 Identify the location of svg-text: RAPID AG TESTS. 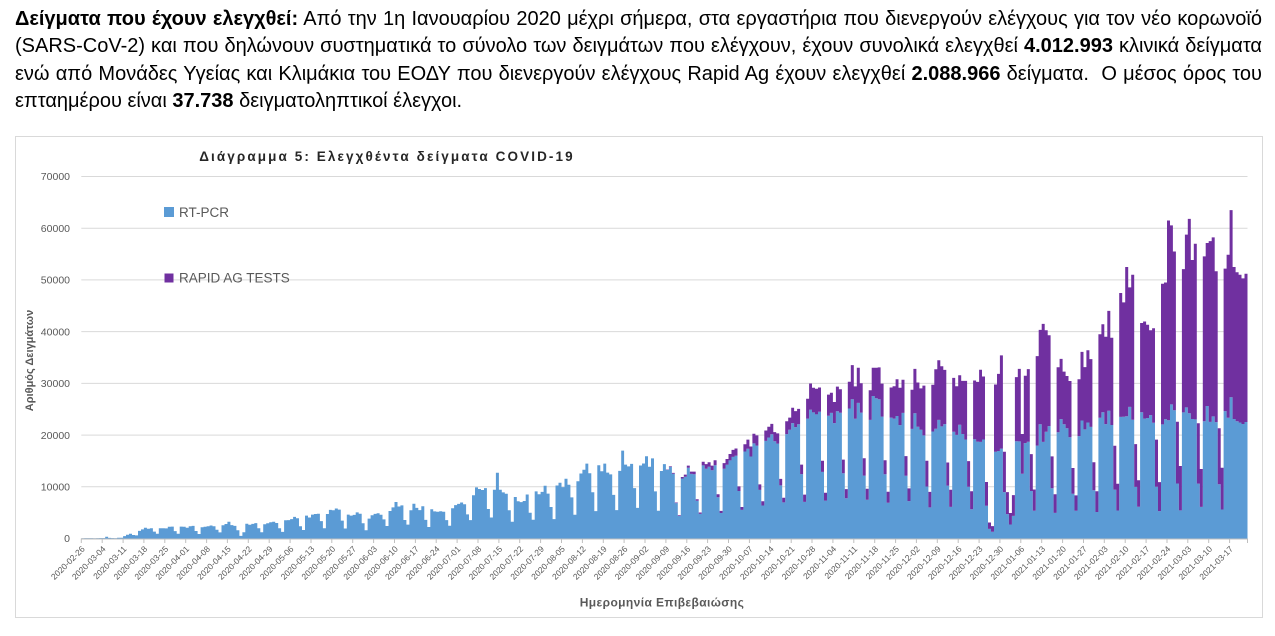
(234, 278).